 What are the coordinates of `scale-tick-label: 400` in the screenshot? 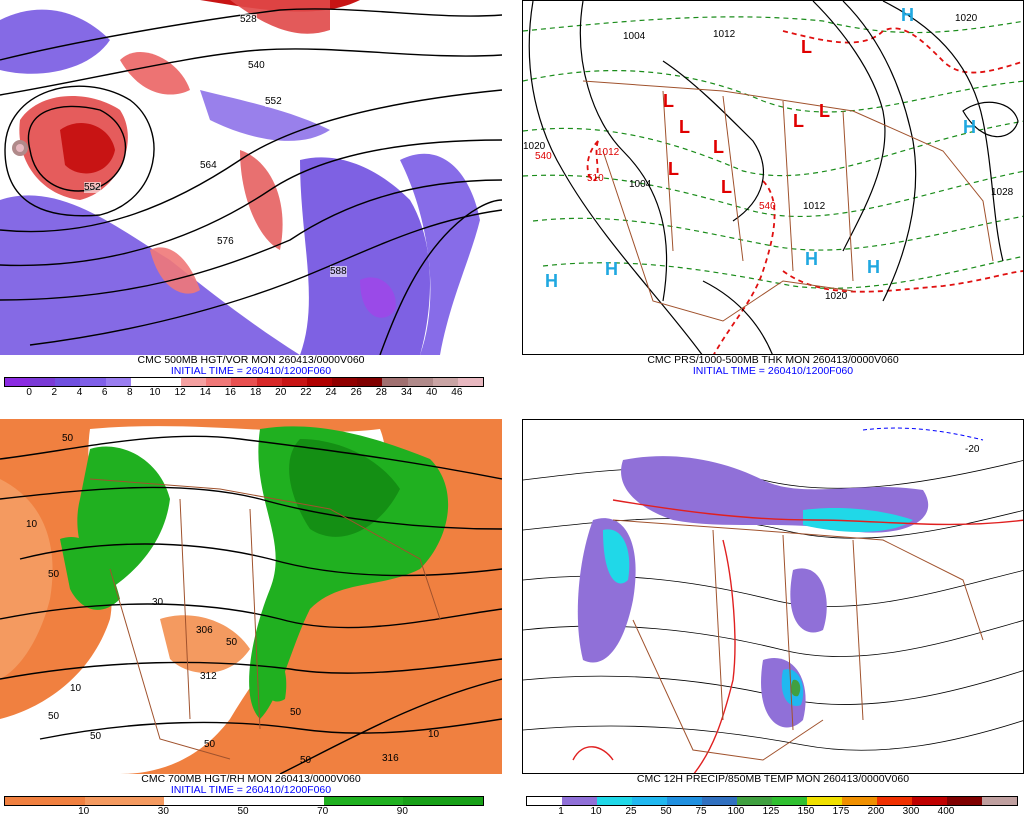 It's located at (946, 811).